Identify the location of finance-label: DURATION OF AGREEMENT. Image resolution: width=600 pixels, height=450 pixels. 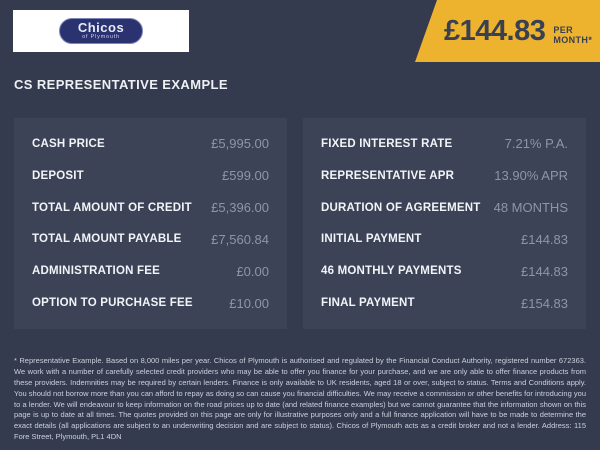
(401, 207).